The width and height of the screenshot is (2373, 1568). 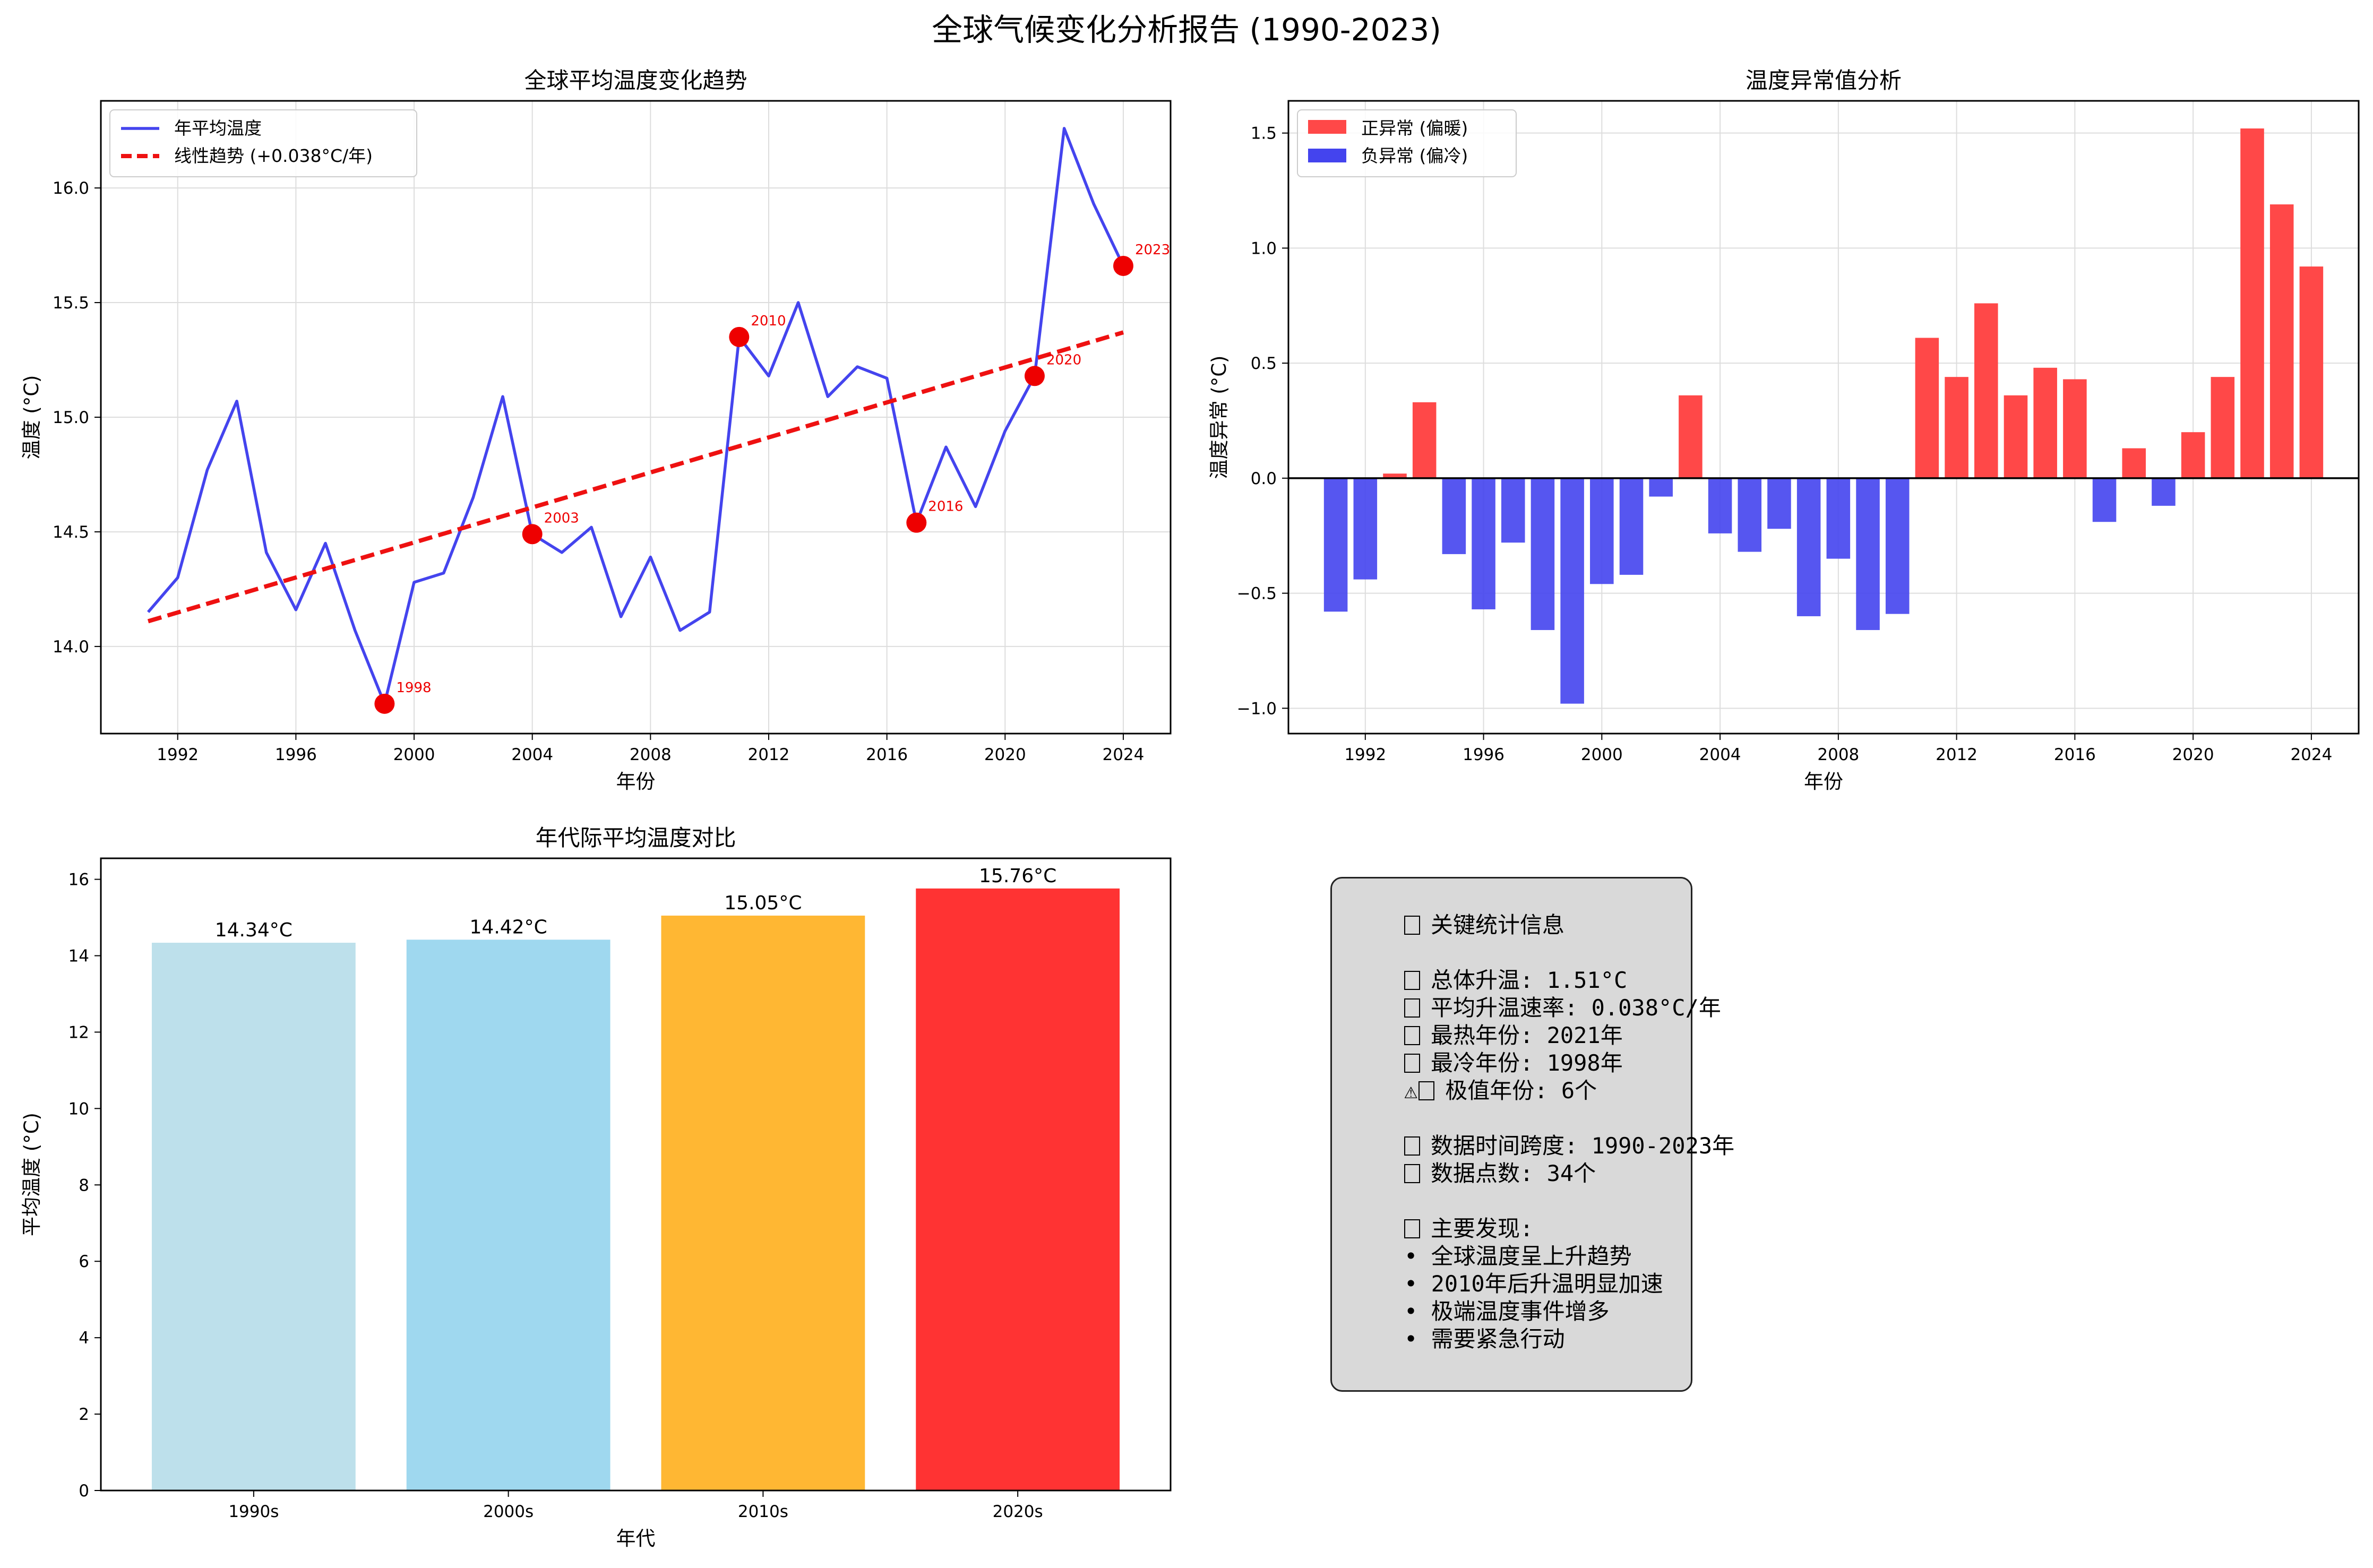 I want to click on y-tick-label: 4, so click(x=84, y=1338).